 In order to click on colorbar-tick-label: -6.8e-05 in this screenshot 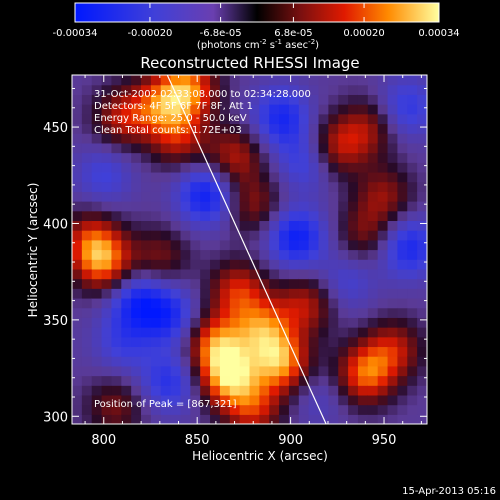, I will do `click(221, 33)`.